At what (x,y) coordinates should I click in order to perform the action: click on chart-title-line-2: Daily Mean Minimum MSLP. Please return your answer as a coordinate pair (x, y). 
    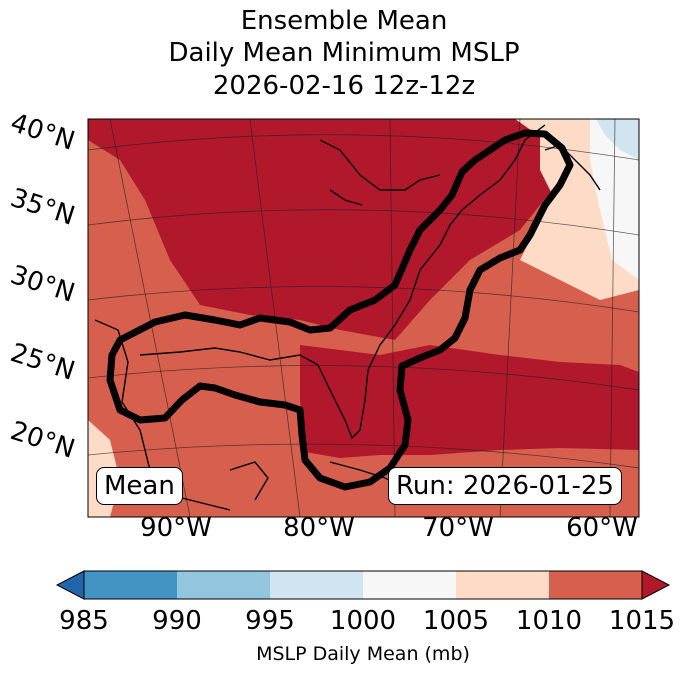
    Looking at the image, I should click on (344, 53).